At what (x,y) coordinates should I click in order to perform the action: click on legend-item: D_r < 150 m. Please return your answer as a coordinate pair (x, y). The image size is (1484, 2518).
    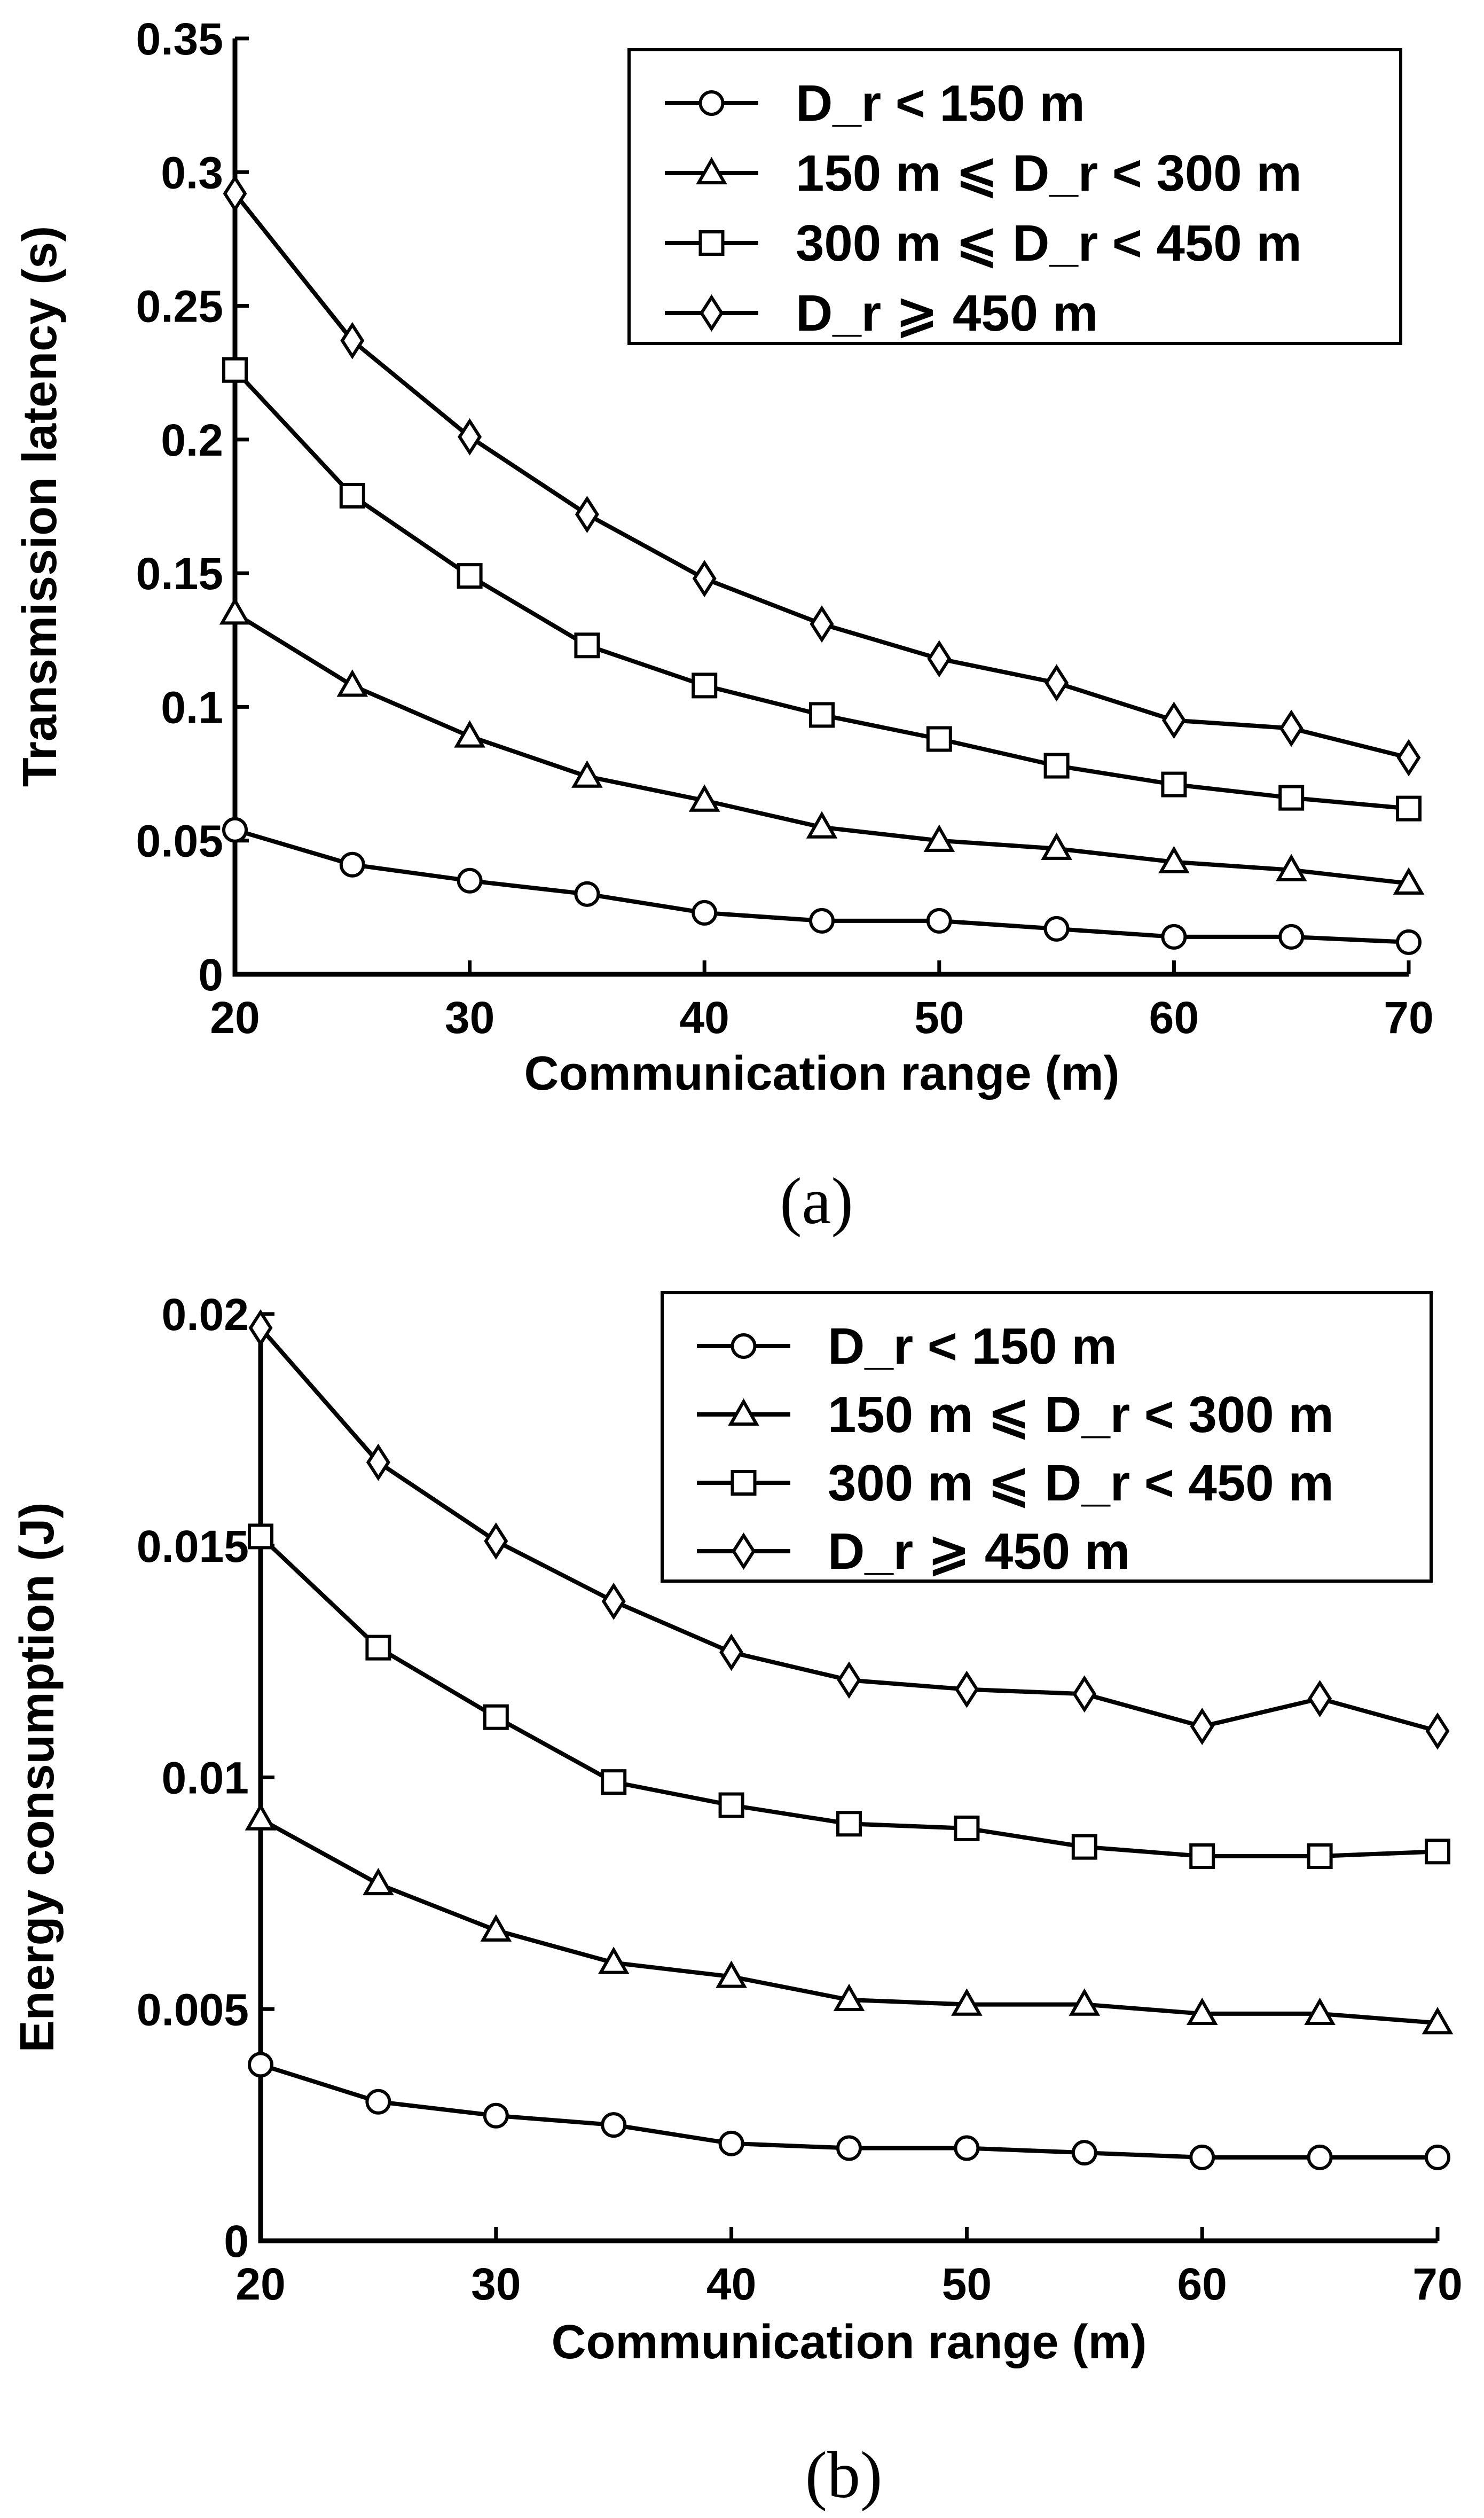
    Looking at the image, I should click on (875, 104).